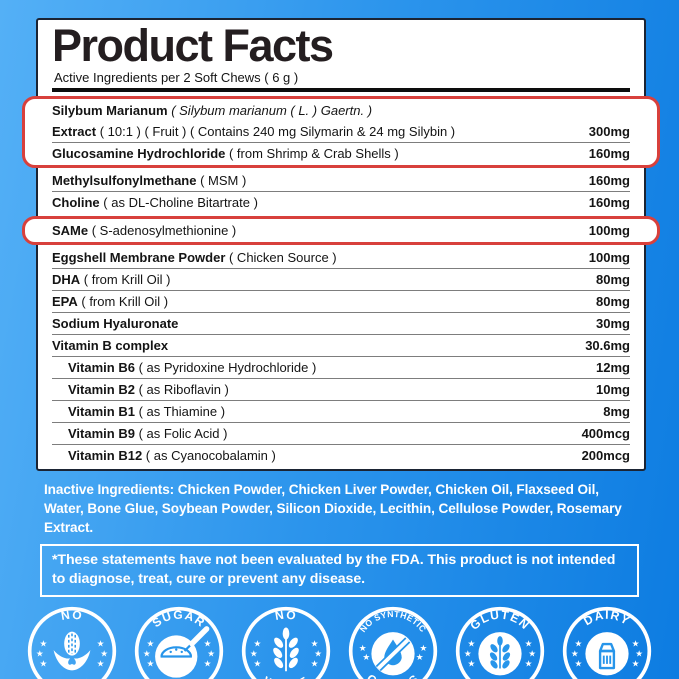  Describe the element at coordinates (613, 323) in the screenshot. I see `ingredient-amount: 30mg` at that location.